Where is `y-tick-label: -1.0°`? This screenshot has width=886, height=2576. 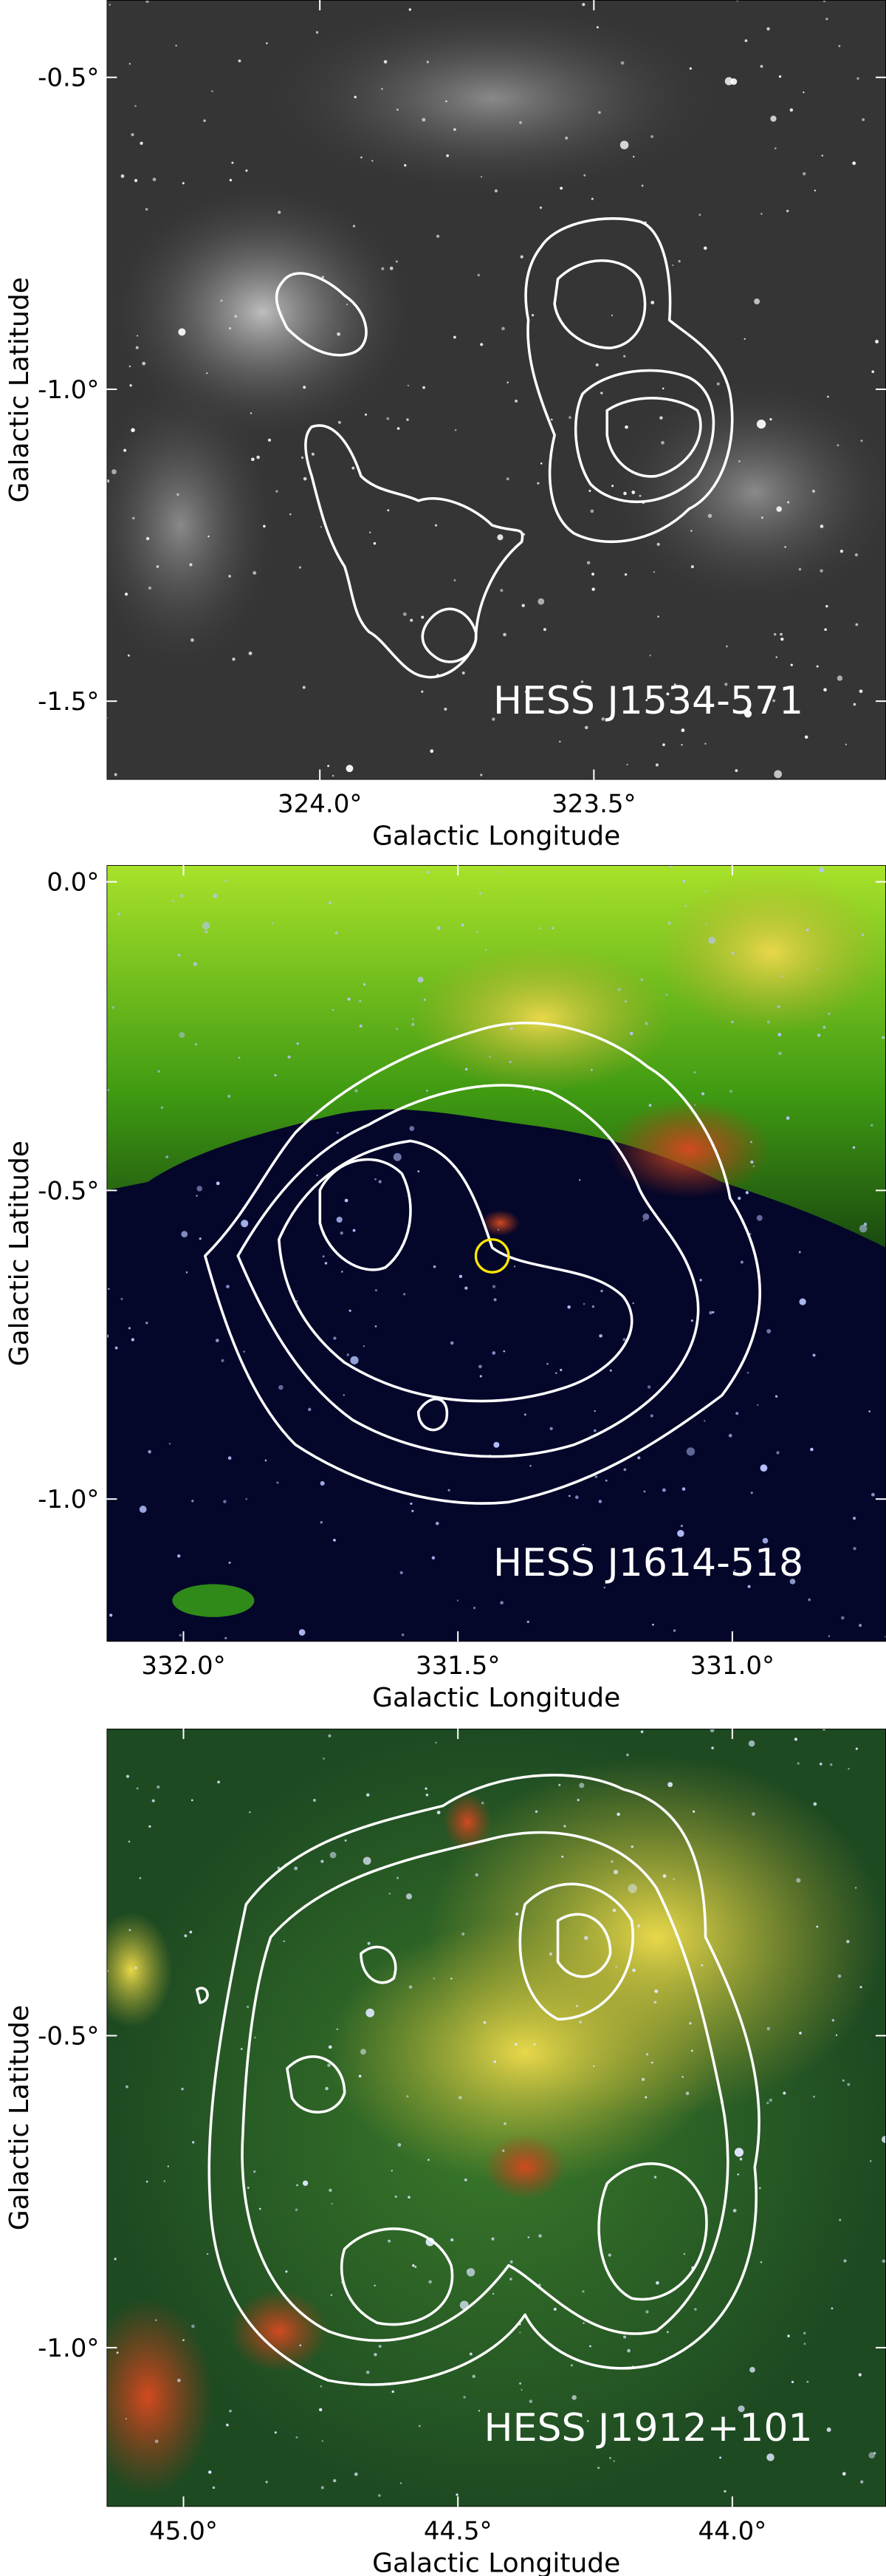 y-tick-label: -1.0° is located at coordinates (68, 1499).